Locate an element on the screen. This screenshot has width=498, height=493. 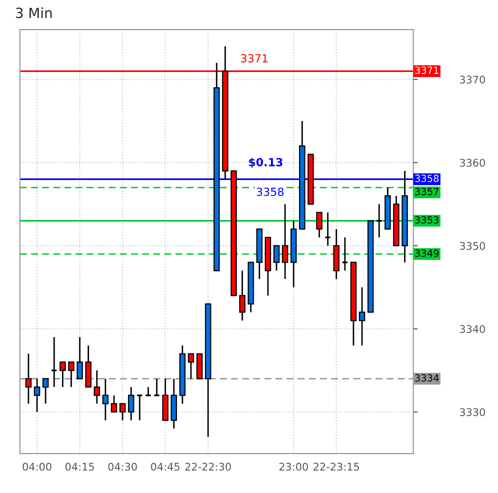
x-tick-label: 22-22:30 is located at coordinates (208, 466).